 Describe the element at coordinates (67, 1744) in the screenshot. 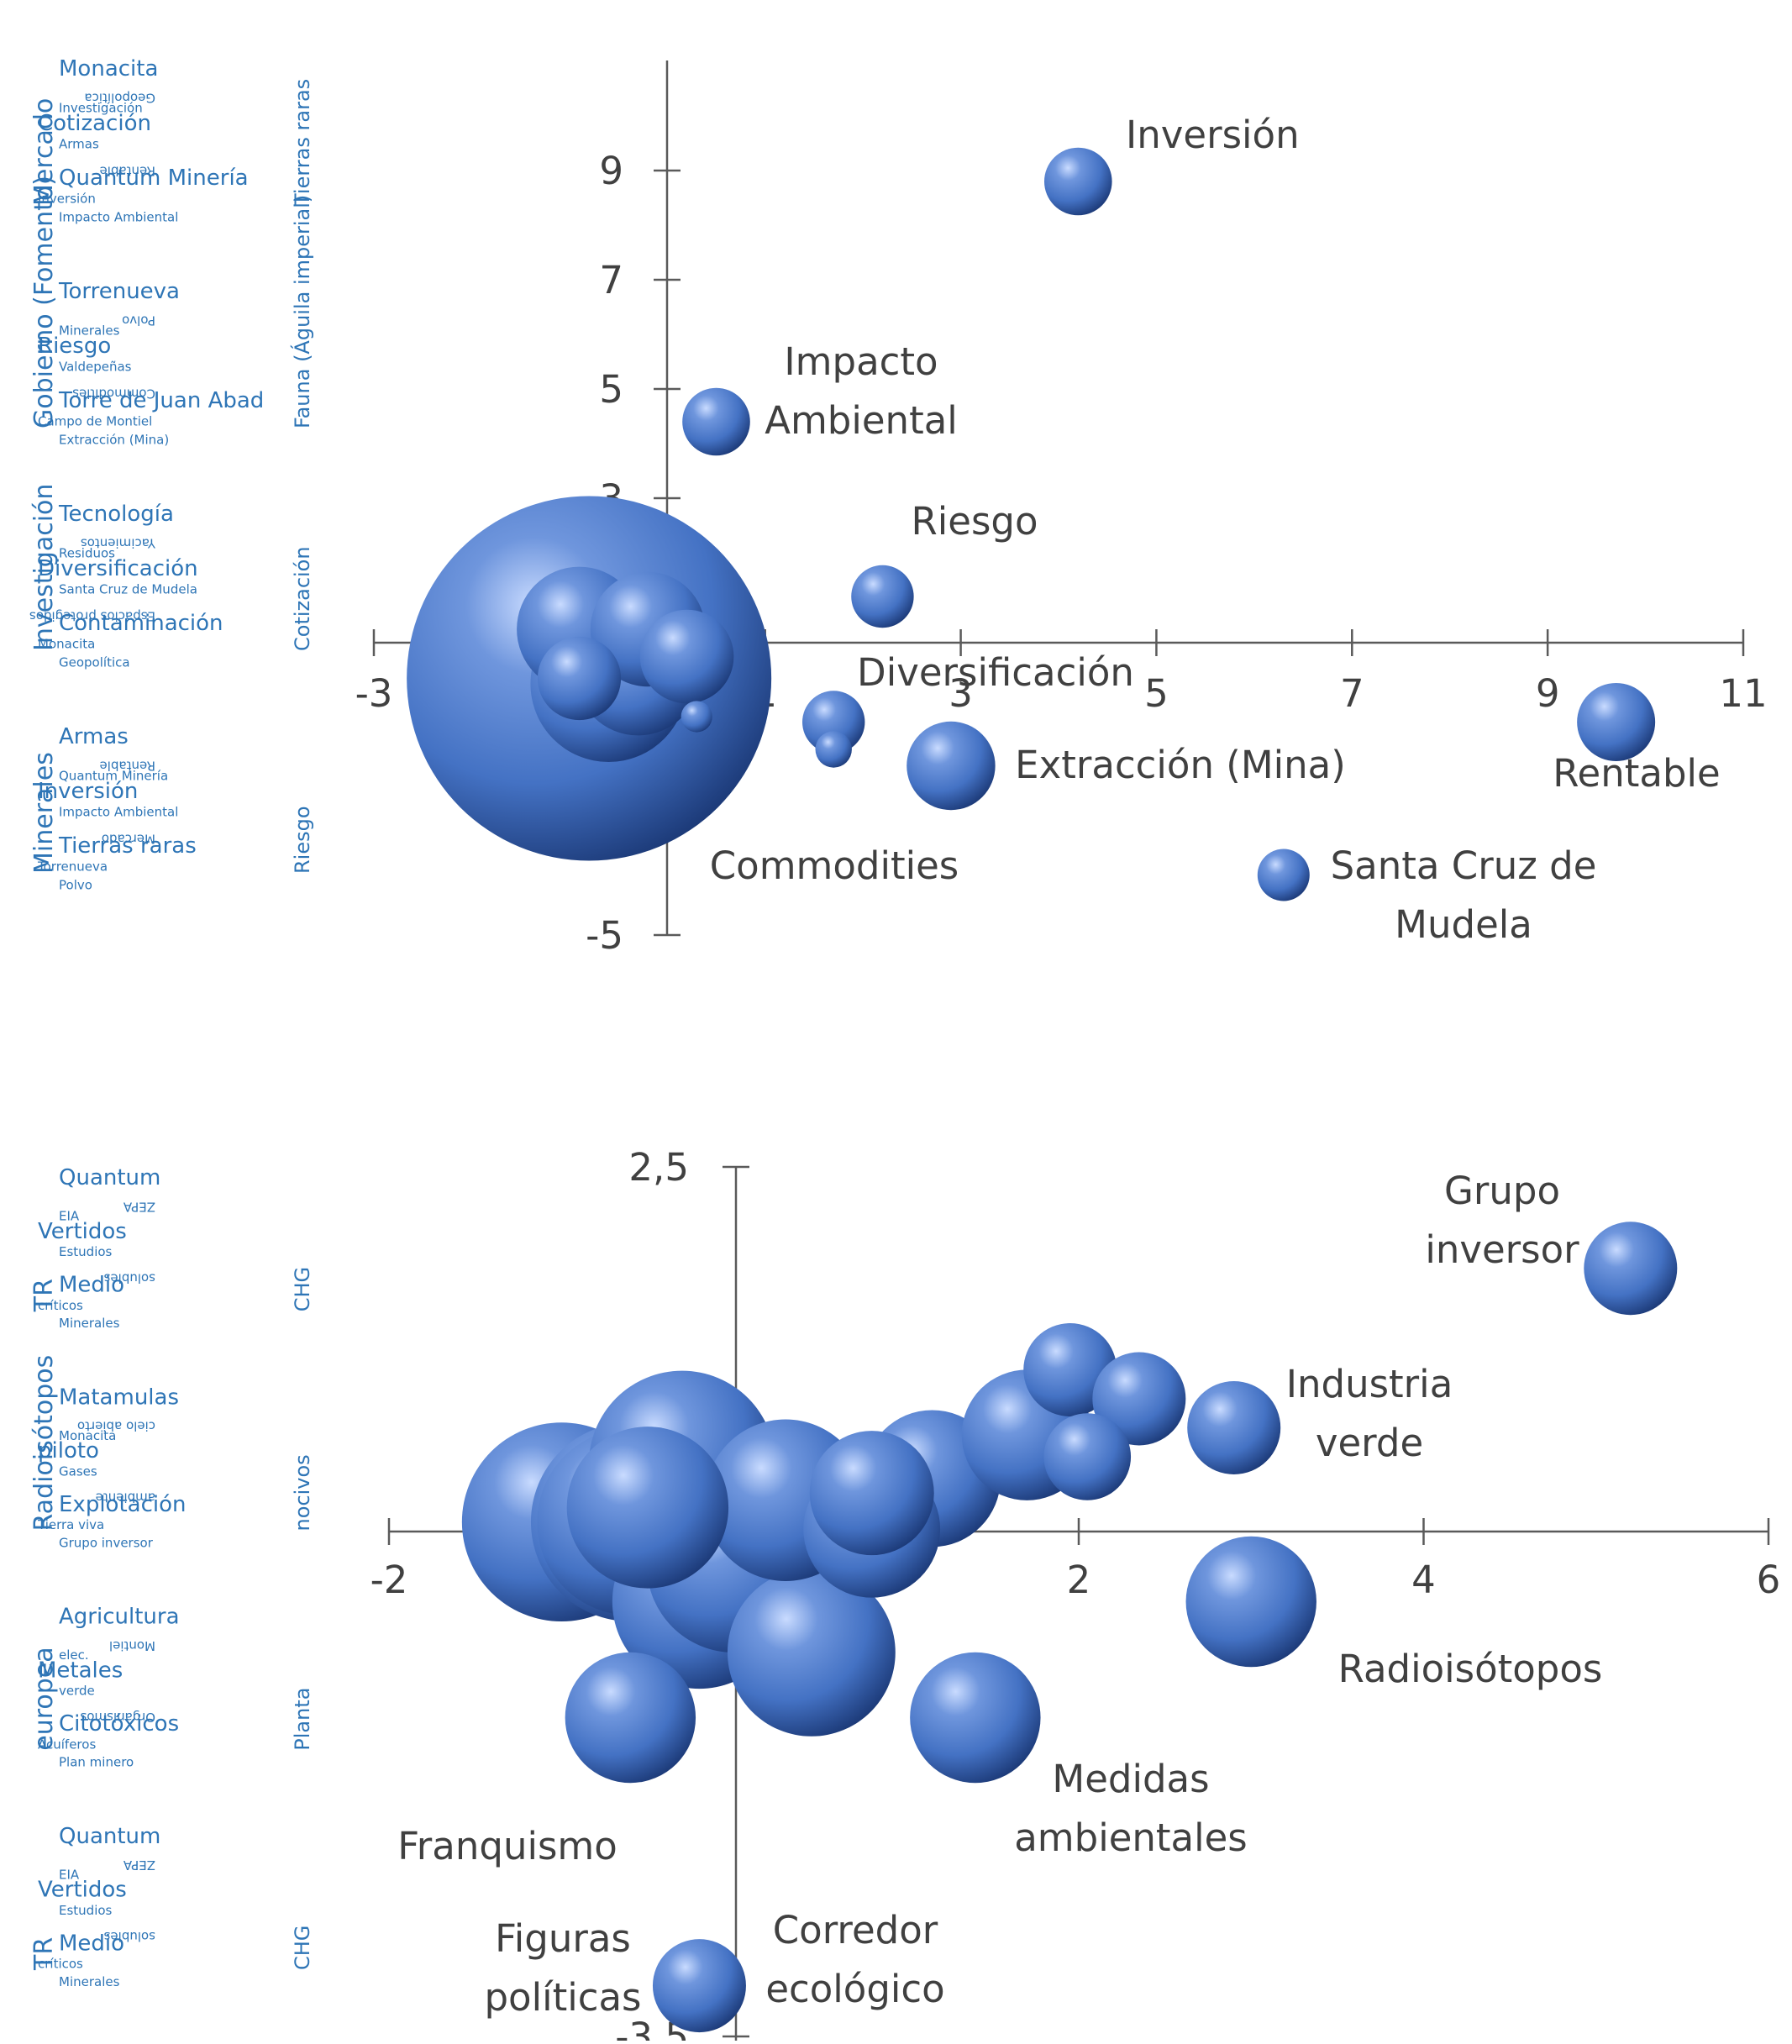

I see `cloud-word: Acuíferos` at that location.